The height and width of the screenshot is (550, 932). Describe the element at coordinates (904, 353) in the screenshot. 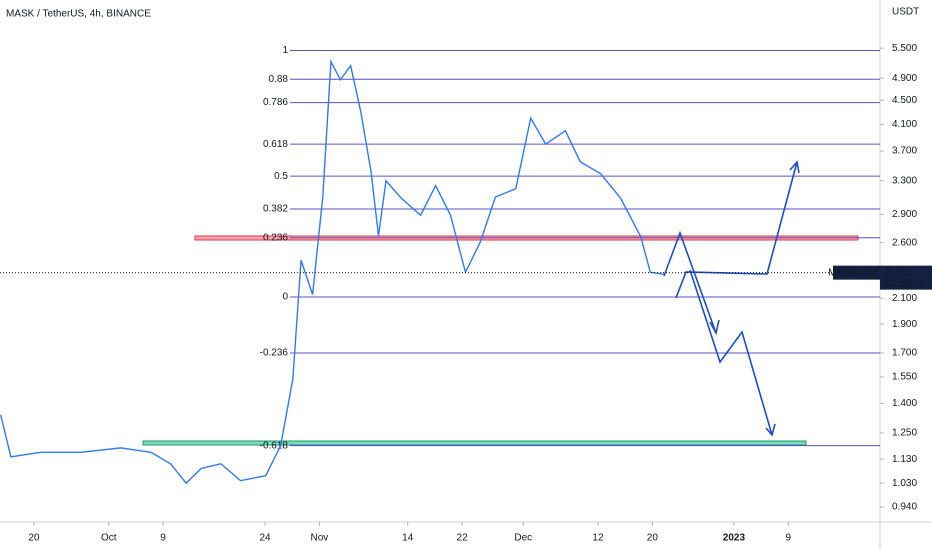

I see `y-tick-label: 1.700` at that location.